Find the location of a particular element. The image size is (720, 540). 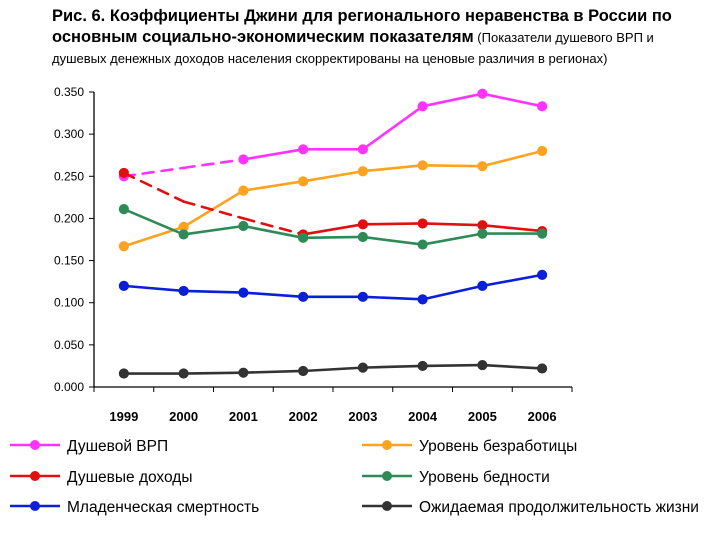

legend-item: Душевые доходы is located at coordinates (101, 477).